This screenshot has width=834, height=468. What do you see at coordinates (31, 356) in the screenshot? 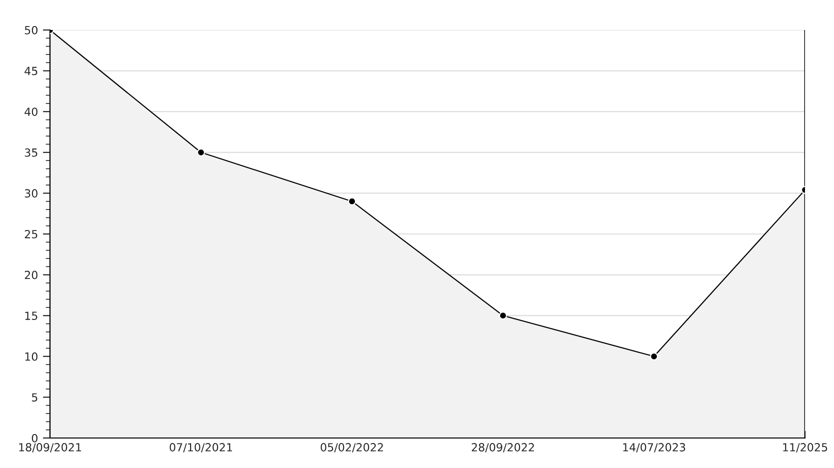
I see `y-tick-label: 10` at bounding box center [31, 356].